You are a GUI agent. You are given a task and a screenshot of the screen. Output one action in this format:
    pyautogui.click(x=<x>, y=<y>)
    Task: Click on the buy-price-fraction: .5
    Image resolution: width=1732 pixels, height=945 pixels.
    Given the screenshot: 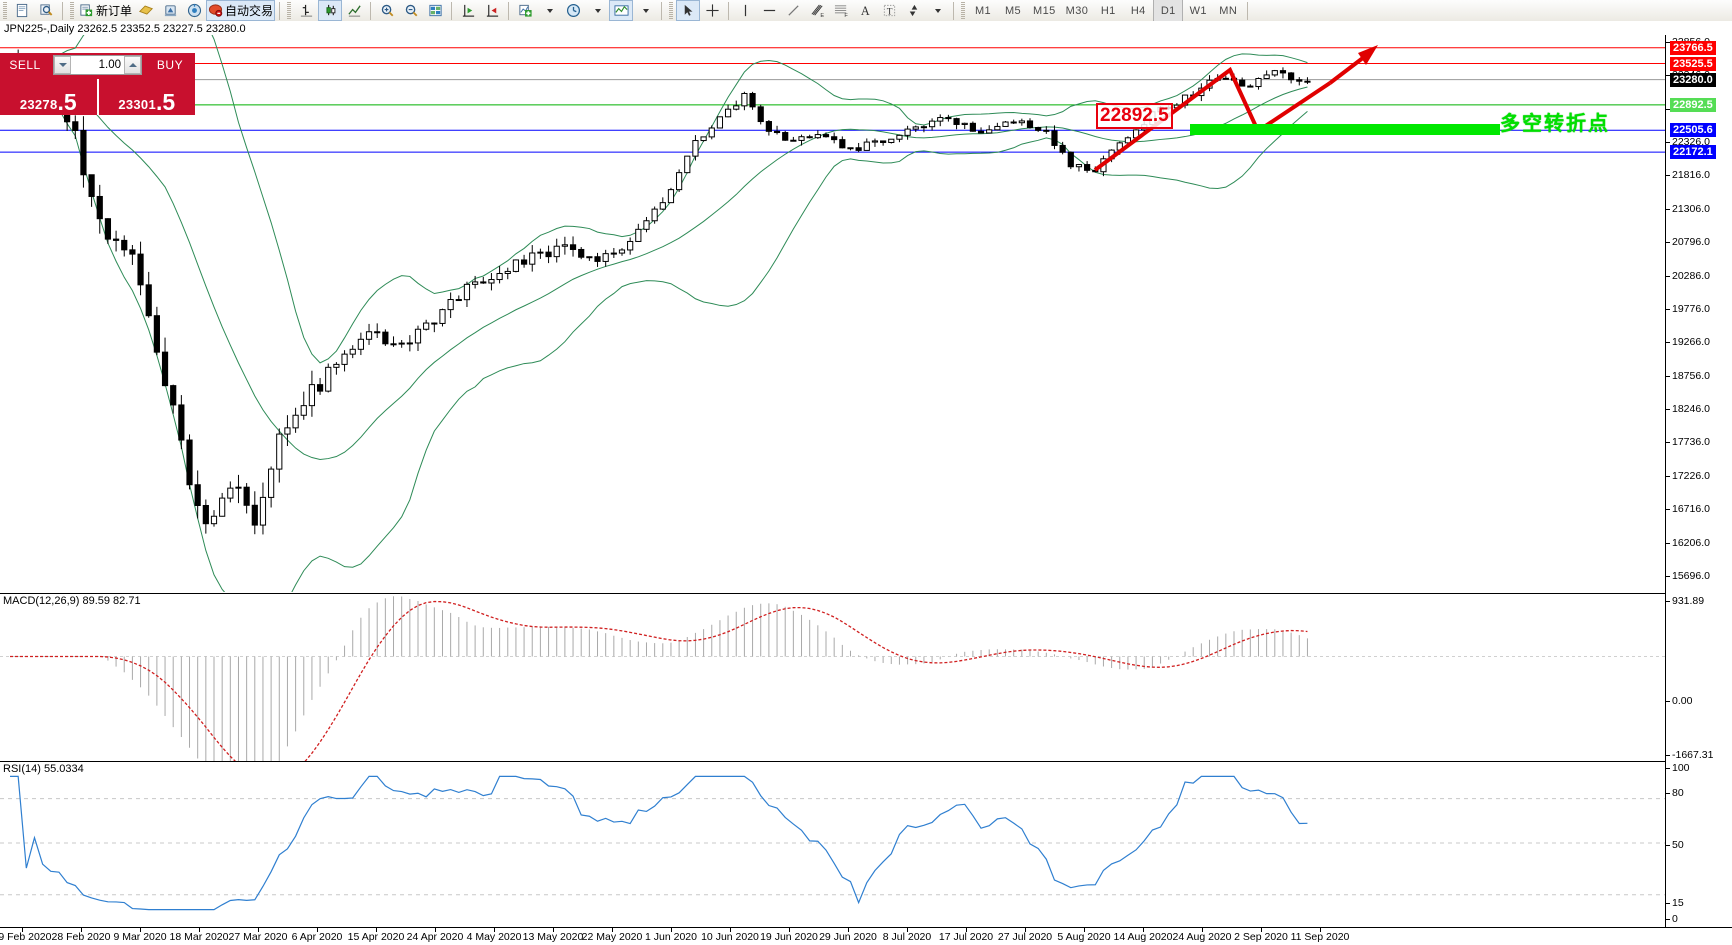 What is the action you would take?
    pyautogui.click(x=165, y=102)
    